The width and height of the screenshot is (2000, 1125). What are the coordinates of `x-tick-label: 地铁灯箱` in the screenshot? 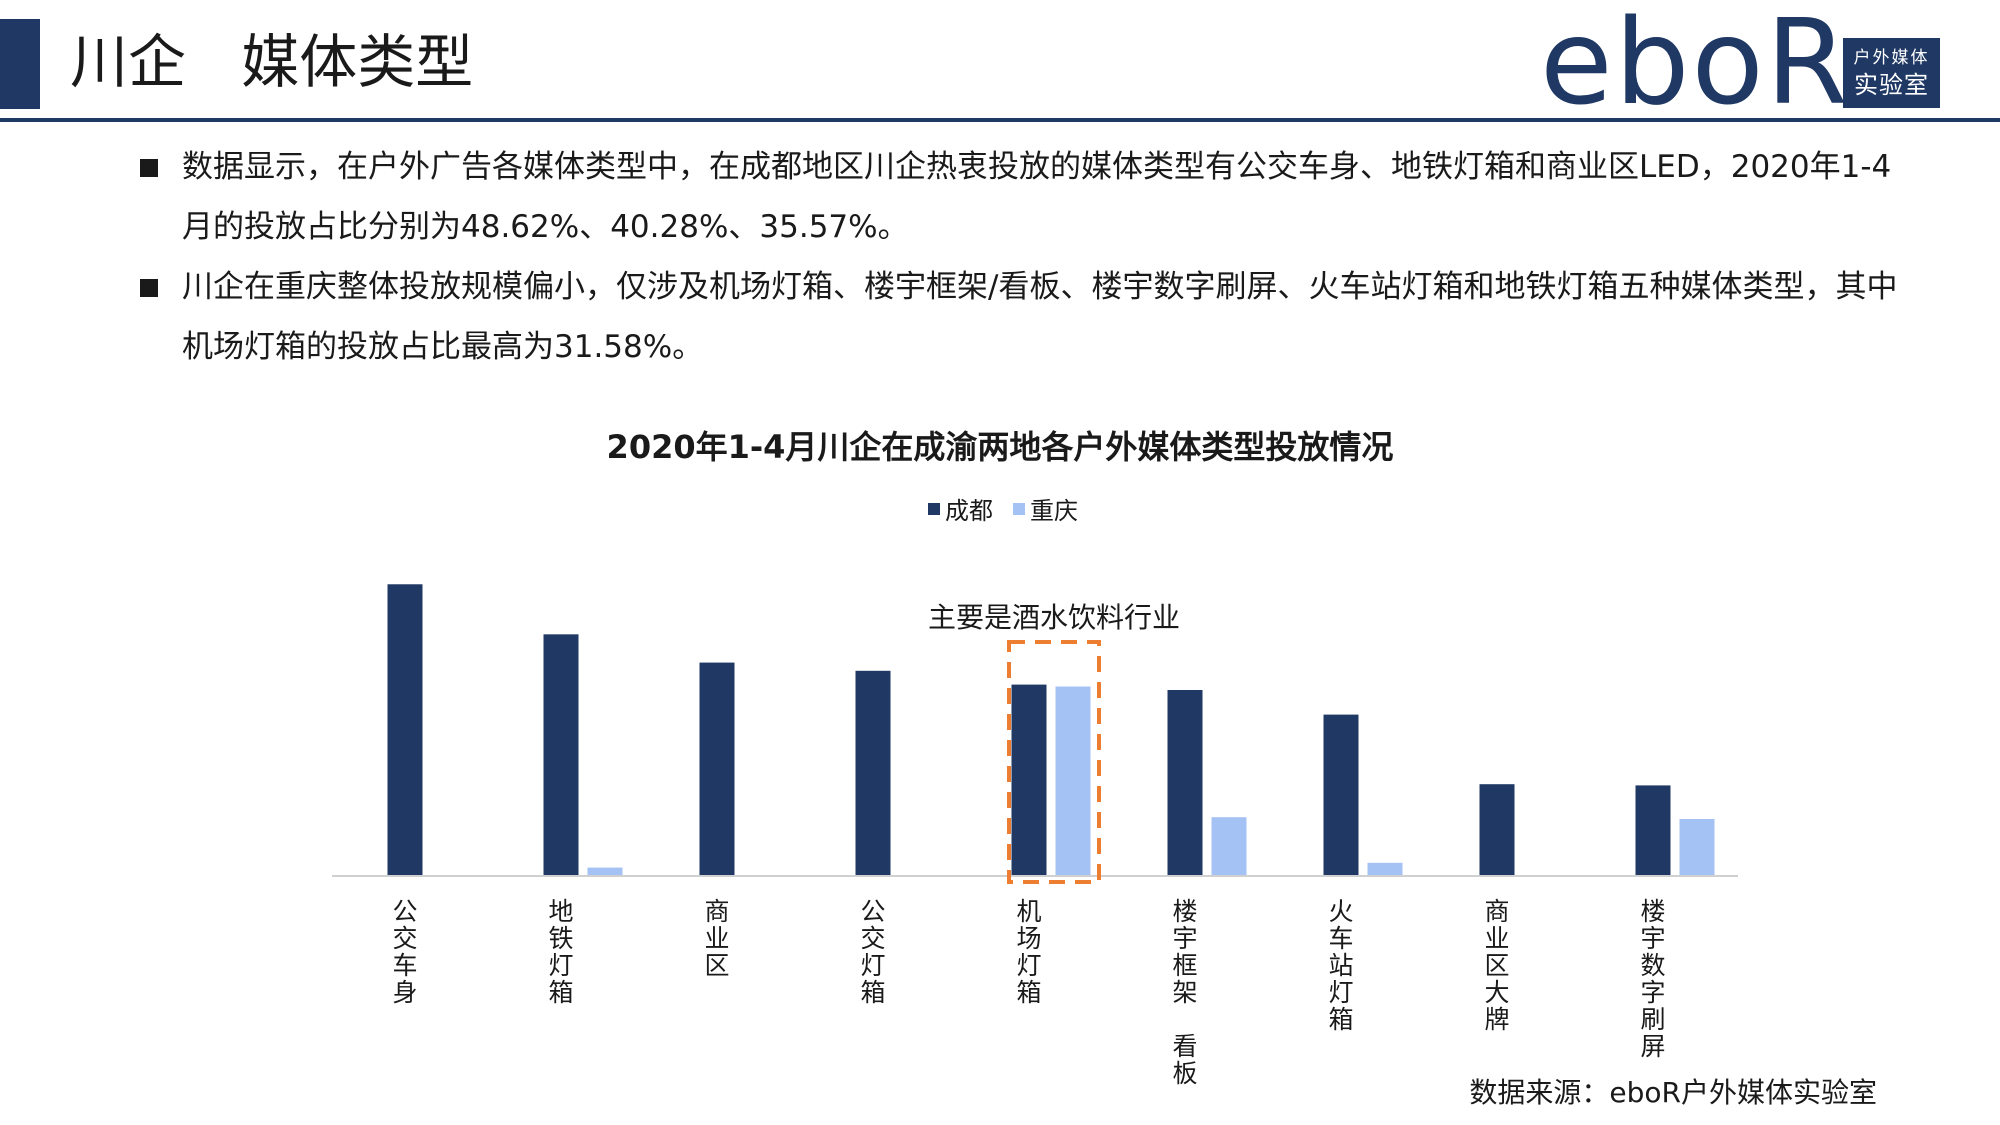 It's located at (560, 952).